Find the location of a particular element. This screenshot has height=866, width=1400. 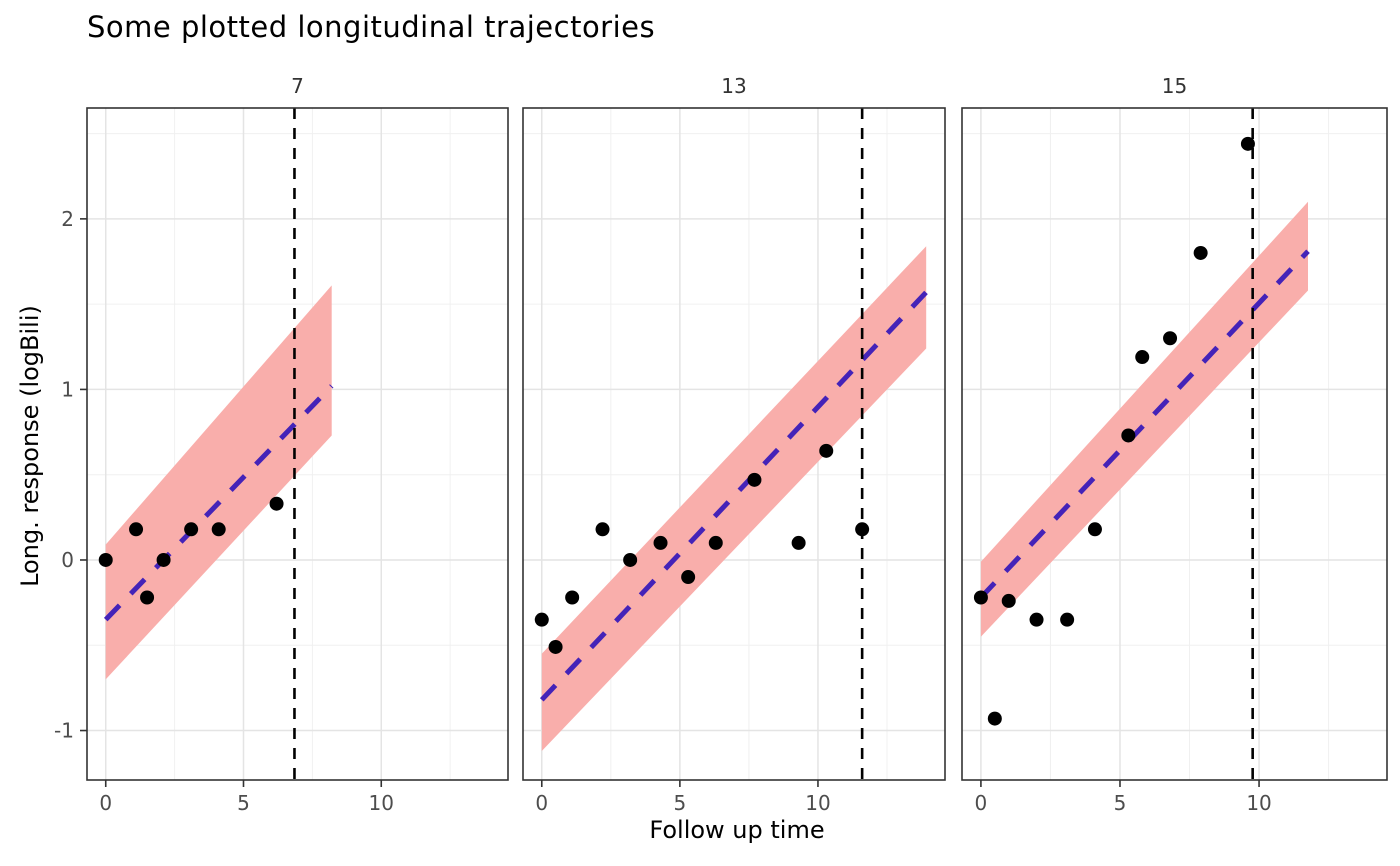

y-tick-label: 0 is located at coordinates (67, 560).